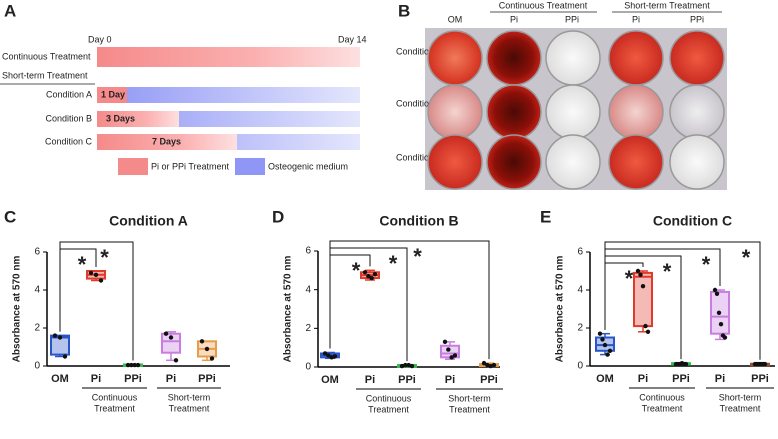  Describe the element at coordinates (605, 379) in the screenshot. I see `x-tick-label: OM` at that location.